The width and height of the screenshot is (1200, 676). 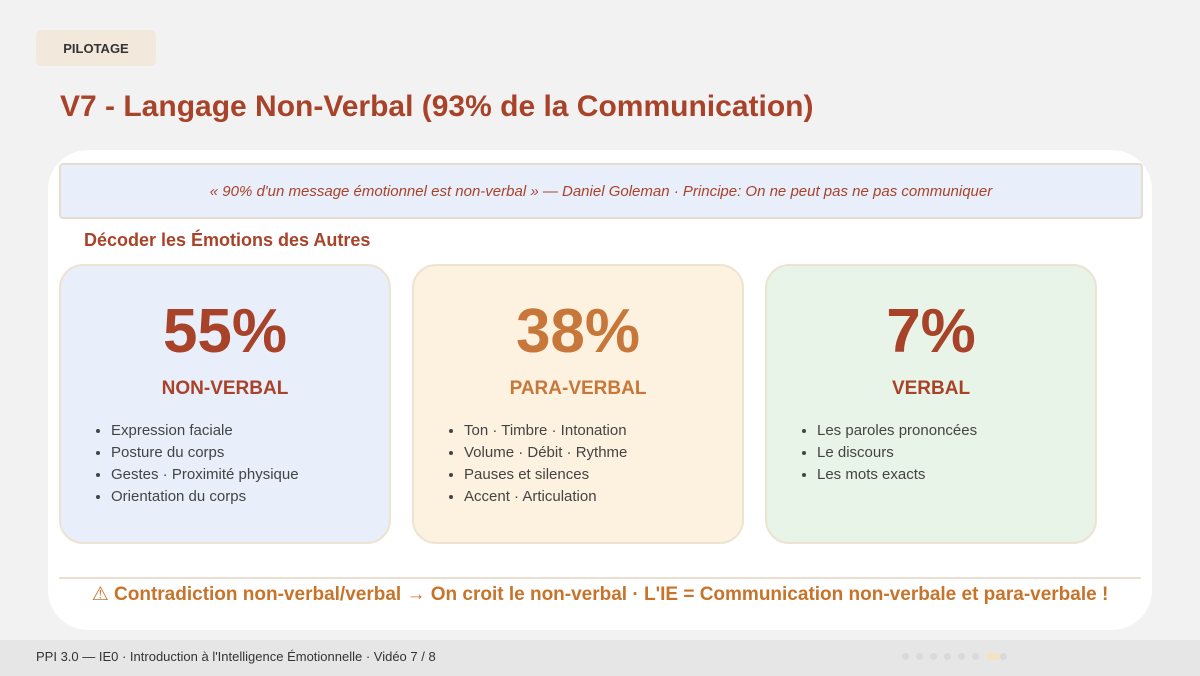 What do you see at coordinates (931, 388) in the screenshot?
I see `stat-label: VERBAL` at bounding box center [931, 388].